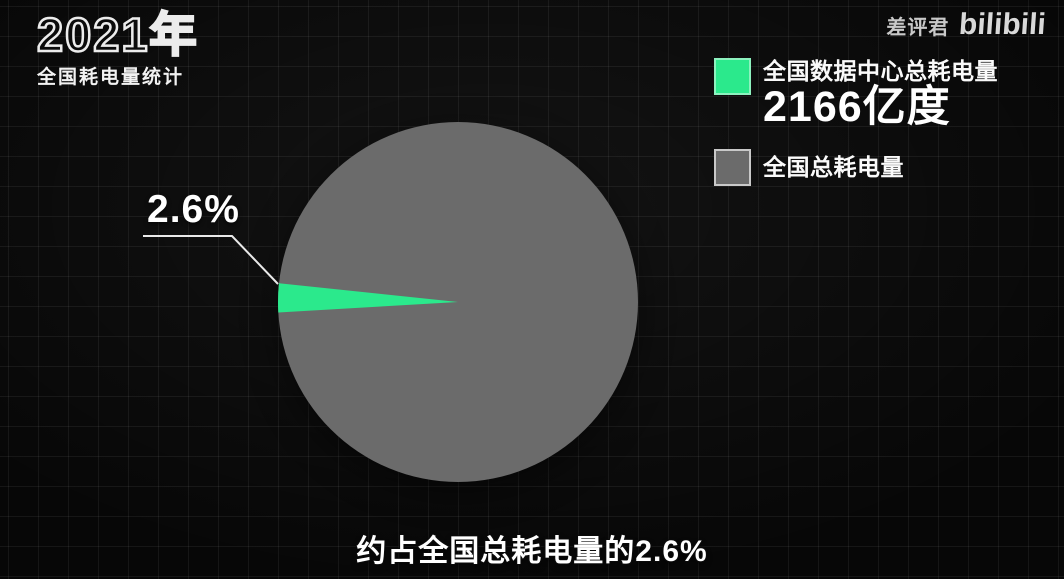 The height and width of the screenshot is (579, 1064). I want to click on legend-label-datacenter: 全国数据中心总耗电量, so click(880, 71).